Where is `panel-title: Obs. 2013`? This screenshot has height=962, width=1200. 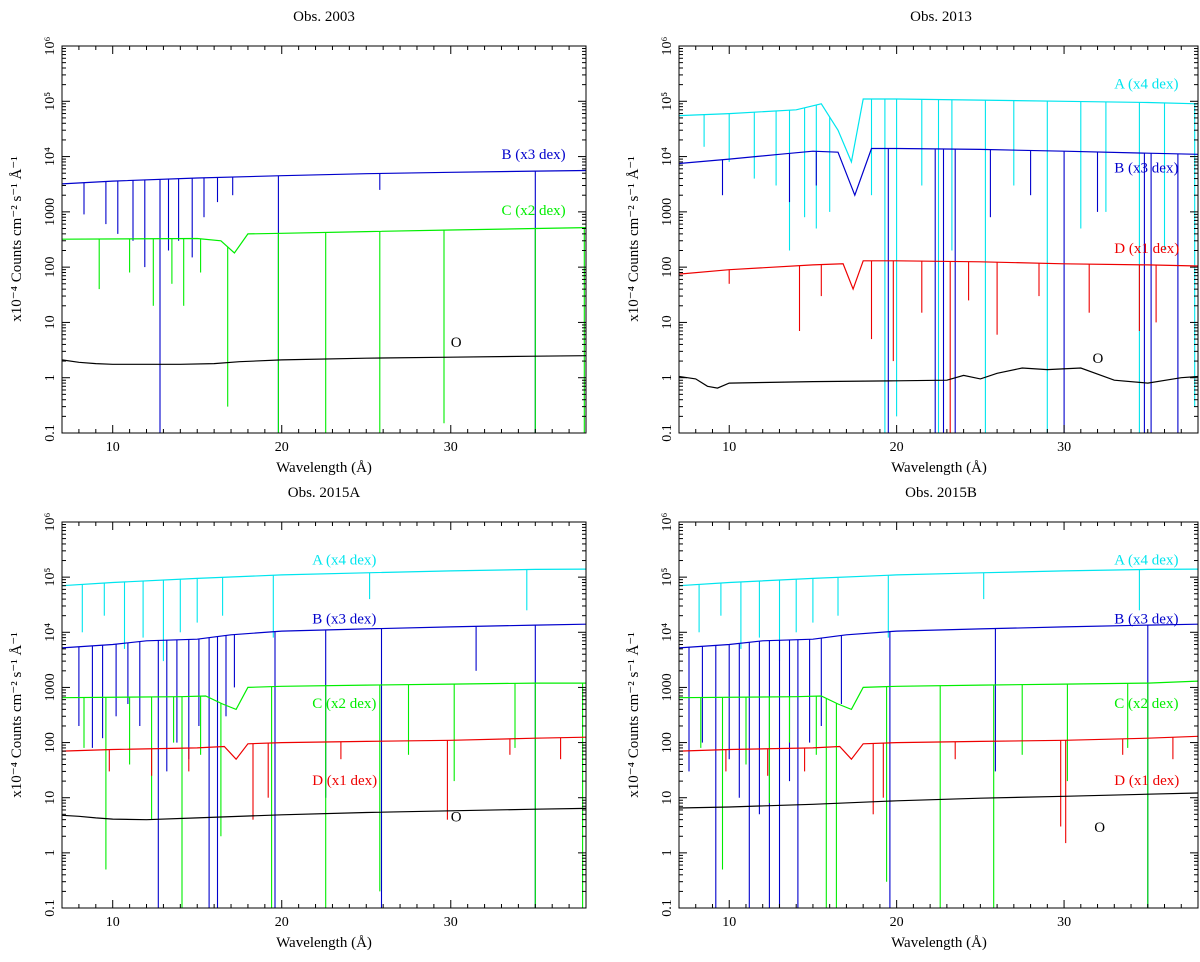 panel-title: Obs. 2013 is located at coordinates (941, 17).